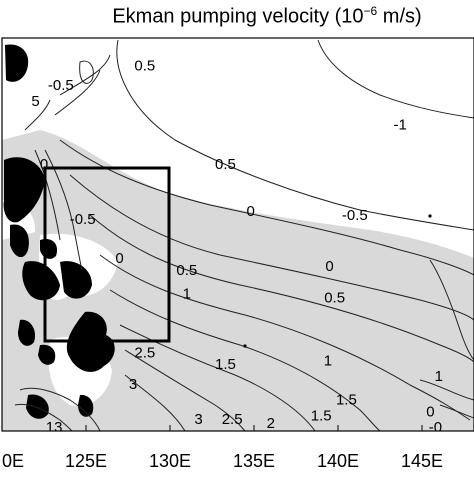  Describe the element at coordinates (170, 461) in the screenshot. I see `x-tick-label: 130E` at that location.